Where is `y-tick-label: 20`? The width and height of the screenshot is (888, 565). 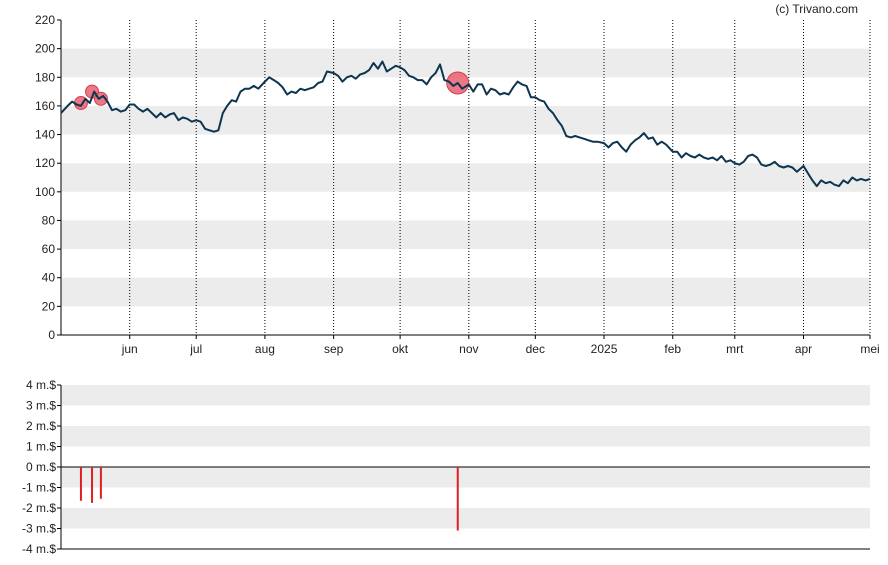 y-tick-label: 20 is located at coordinates (49, 306).